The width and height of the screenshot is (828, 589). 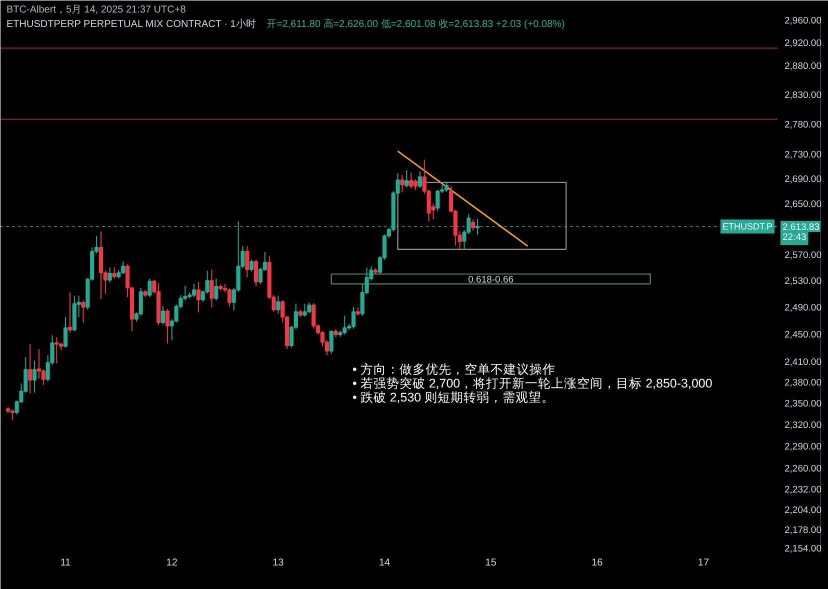 What do you see at coordinates (803, 548) in the screenshot?
I see `y-tick-label: 2,154.00` at bounding box center [803, 548].